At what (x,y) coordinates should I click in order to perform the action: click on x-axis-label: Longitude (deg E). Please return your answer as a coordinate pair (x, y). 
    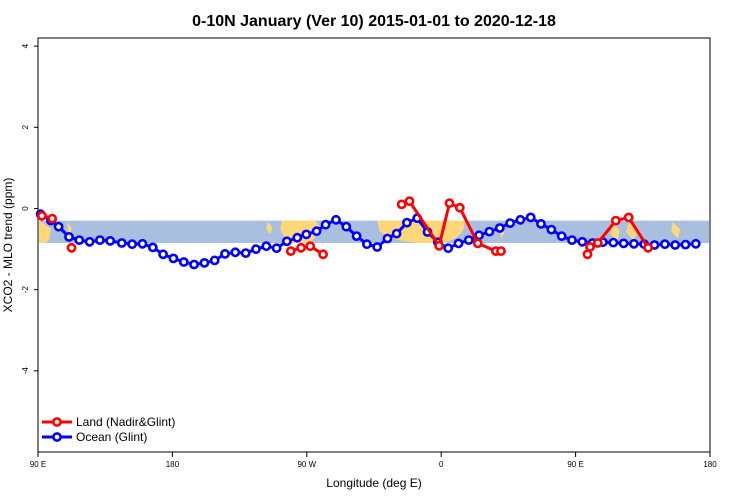
    Looking at the image, I should click on (373, 483).